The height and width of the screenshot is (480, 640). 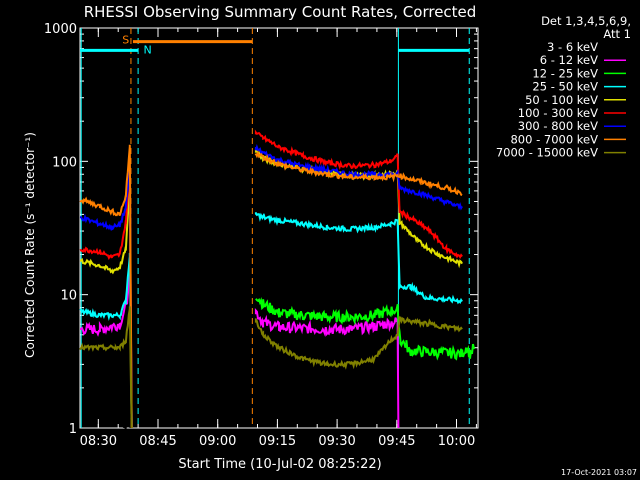 What do you see at coordinates (565, 73) in the screenshot?
I see `legend-label: 12 - 25 keV` at bounding box center [565, 73].